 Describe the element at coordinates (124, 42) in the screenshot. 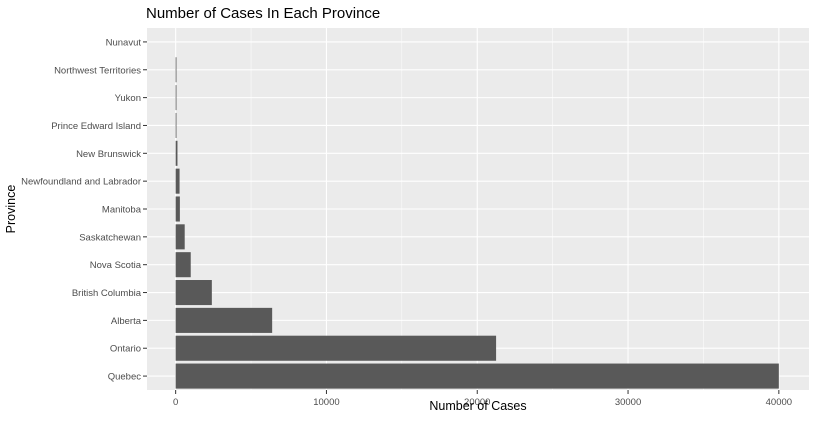

I see `y-tick-label: Nunavut` at that location.